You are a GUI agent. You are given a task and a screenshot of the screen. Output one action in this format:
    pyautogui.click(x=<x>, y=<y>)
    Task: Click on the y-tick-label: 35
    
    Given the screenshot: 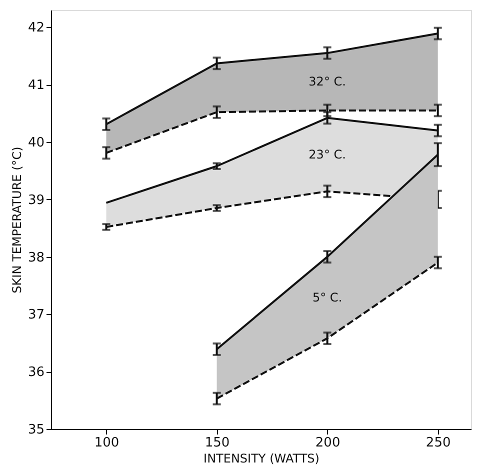 What is the action you would take?
    pyautogui.click(x=36, y=430)
    